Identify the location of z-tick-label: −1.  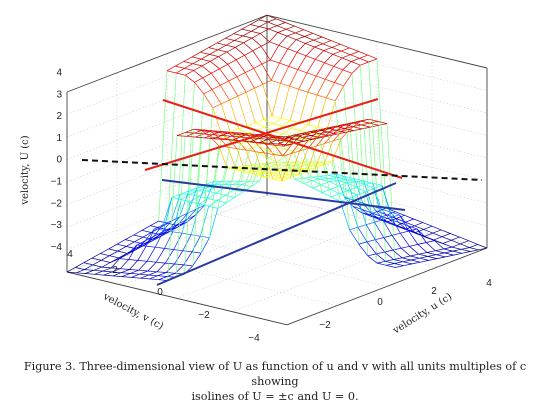
(57, 182).